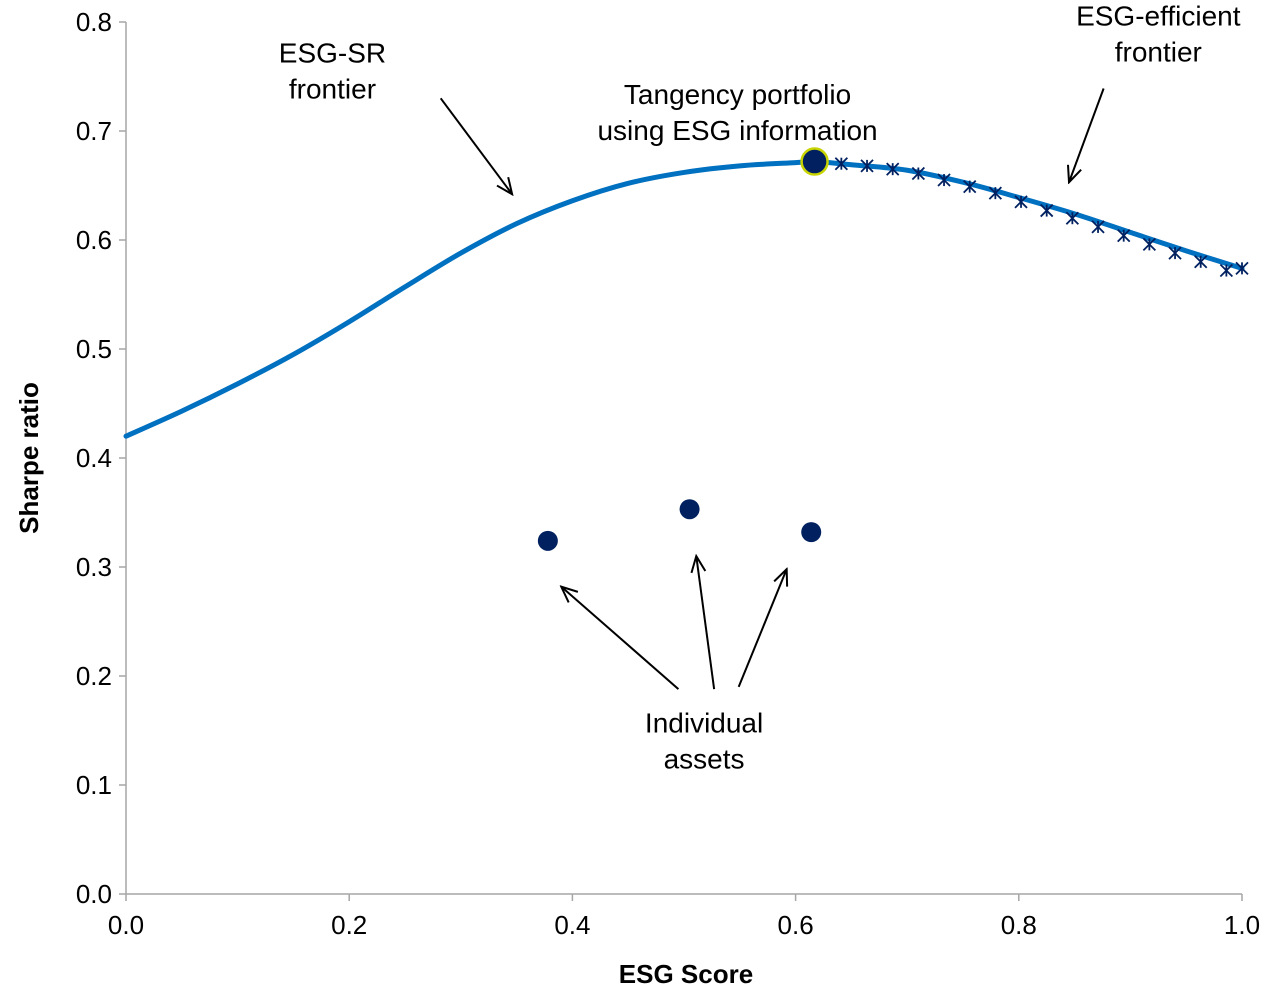  What do you see at coordinates (704, 723) in the screenshot?
I see `annotation-text: Individual` at bounding box center [704, 723].